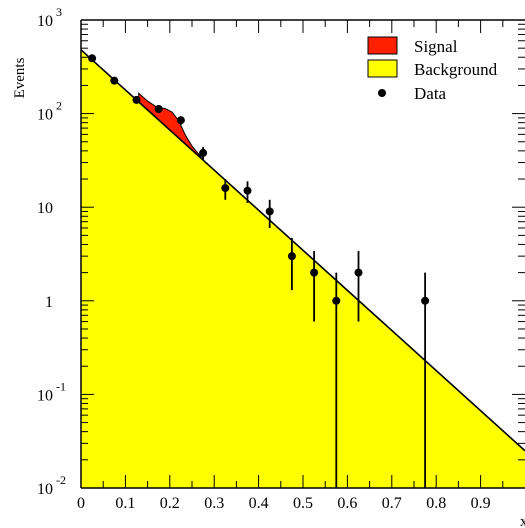 The height and width of the screenshot is (528, 525). What do you see at coordinates (392, 503) in the screenshot?
I see `x-tick-label: 0.7` at bounding box center [392, 503].